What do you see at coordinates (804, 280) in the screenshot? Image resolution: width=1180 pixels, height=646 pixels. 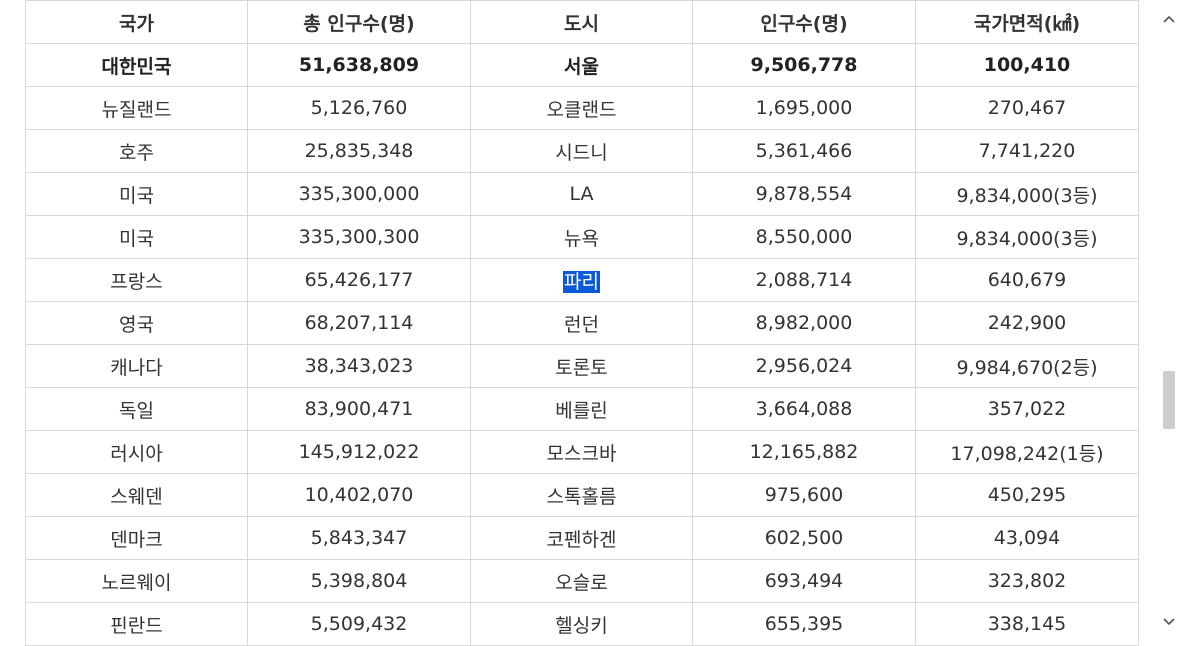 I see `cell-city-population: 2,088,714` at bounding box center [804, 280].